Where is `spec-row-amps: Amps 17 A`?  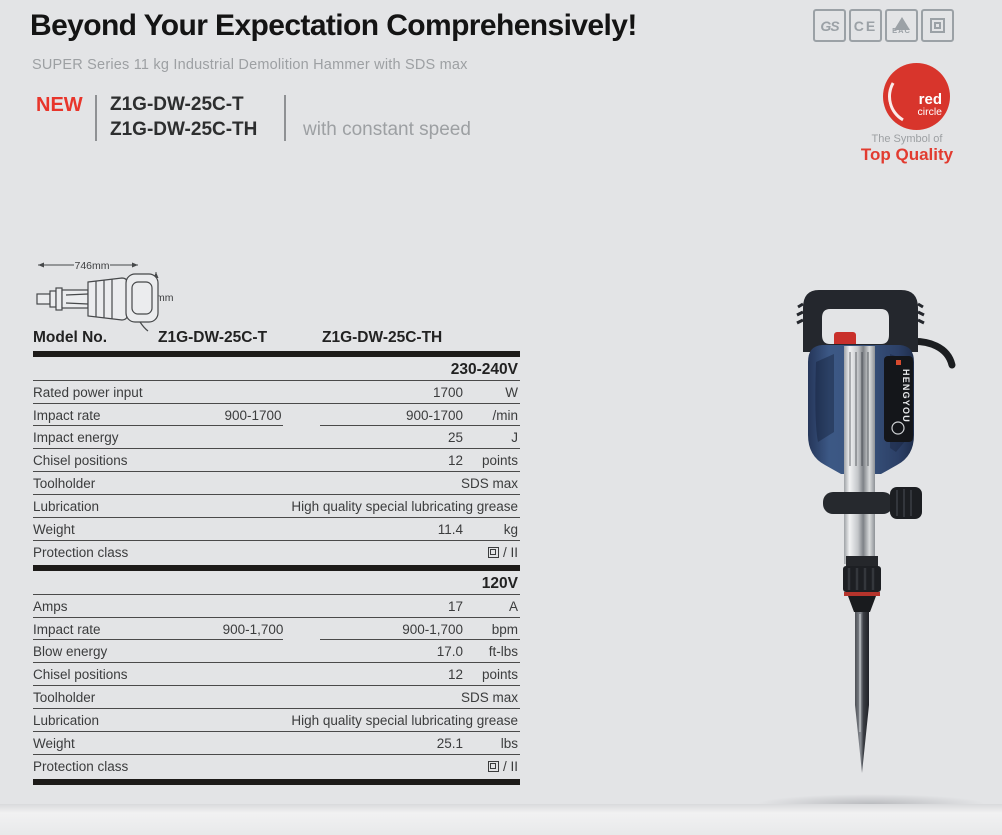
spec-row-amps: Amps 17 A is located at coordinates (276, 606).